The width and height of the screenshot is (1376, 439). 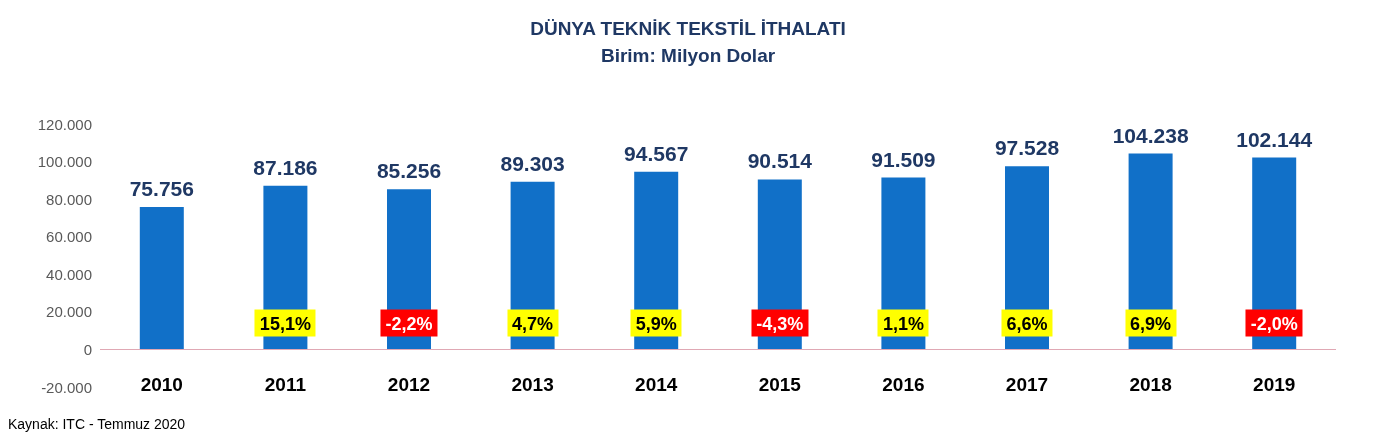 I want to click on y-tick-label: 60.000, so click(x=69, y=237).